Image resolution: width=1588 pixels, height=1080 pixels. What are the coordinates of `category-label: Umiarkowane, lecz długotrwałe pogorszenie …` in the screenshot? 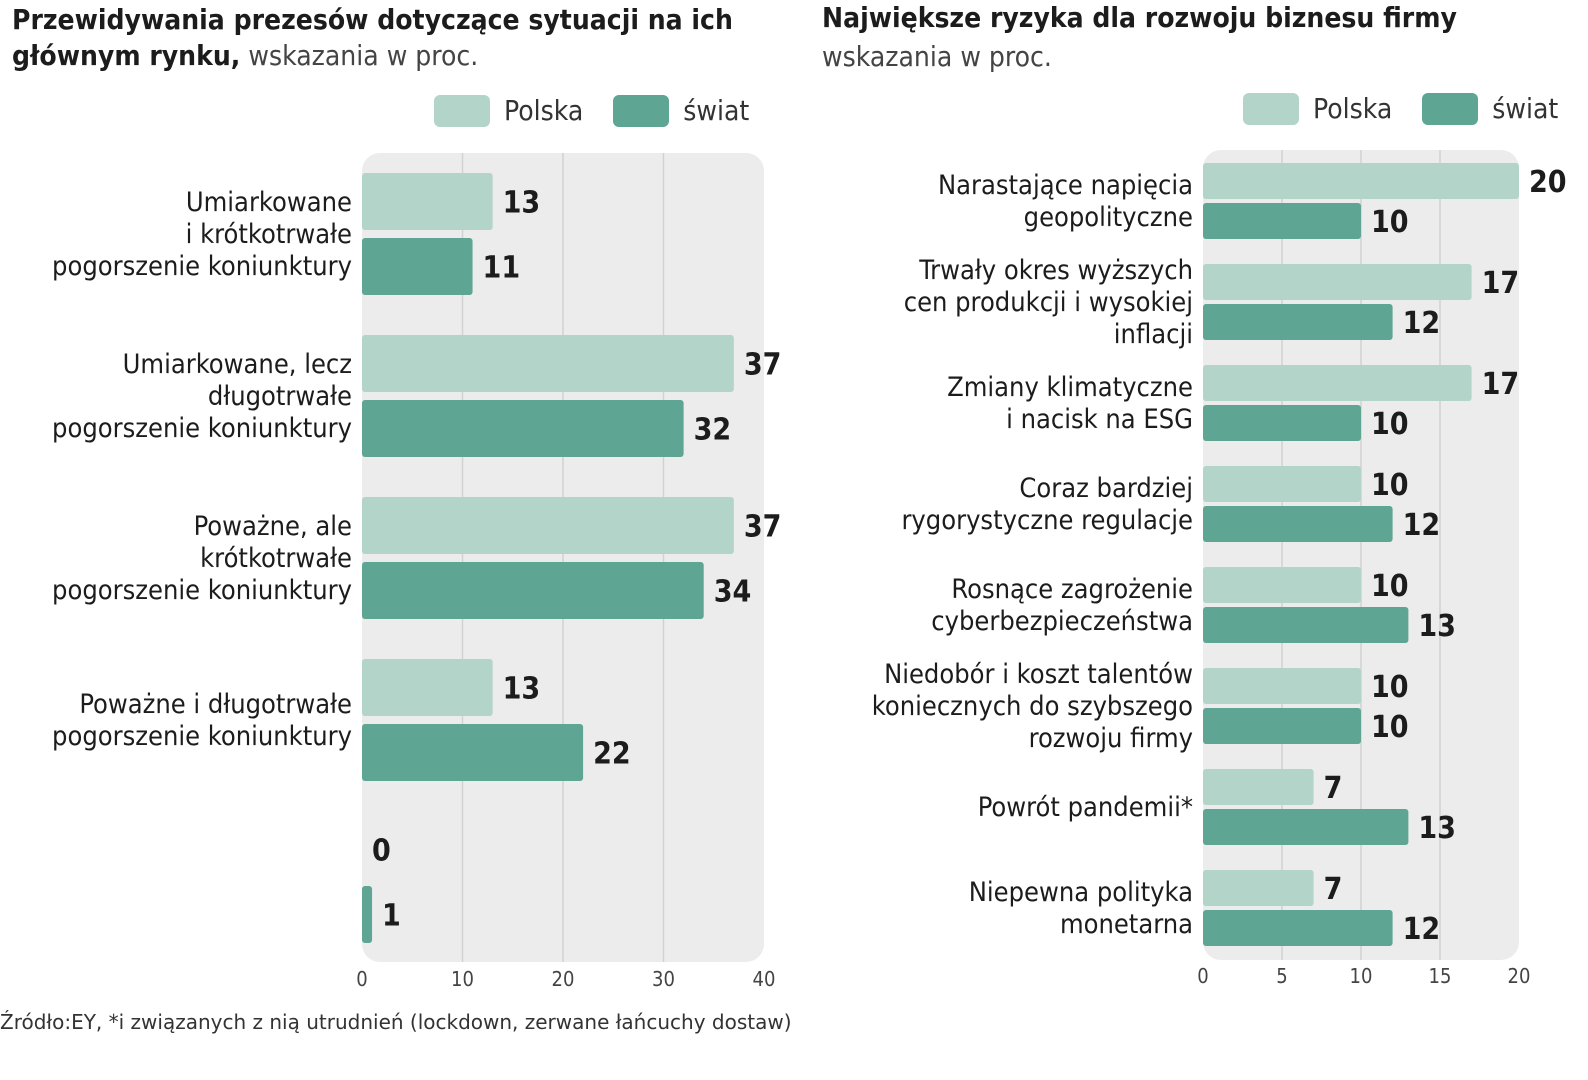 It's located at (202, 396).